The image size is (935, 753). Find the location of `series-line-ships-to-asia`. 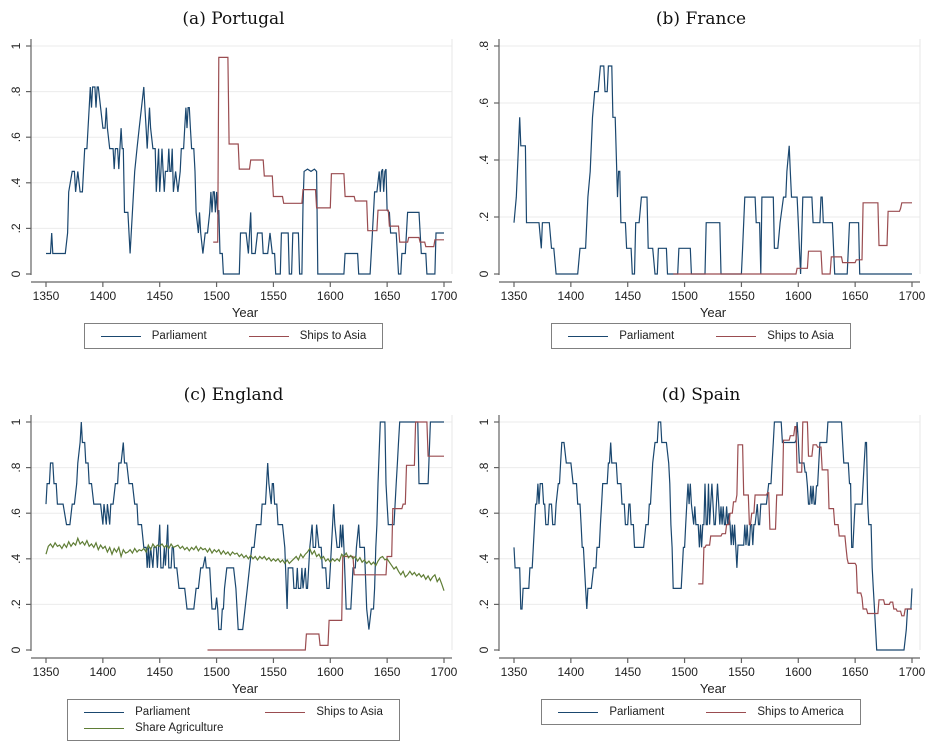

series-line-ships-to-asia is located at coordinates (328, 152).